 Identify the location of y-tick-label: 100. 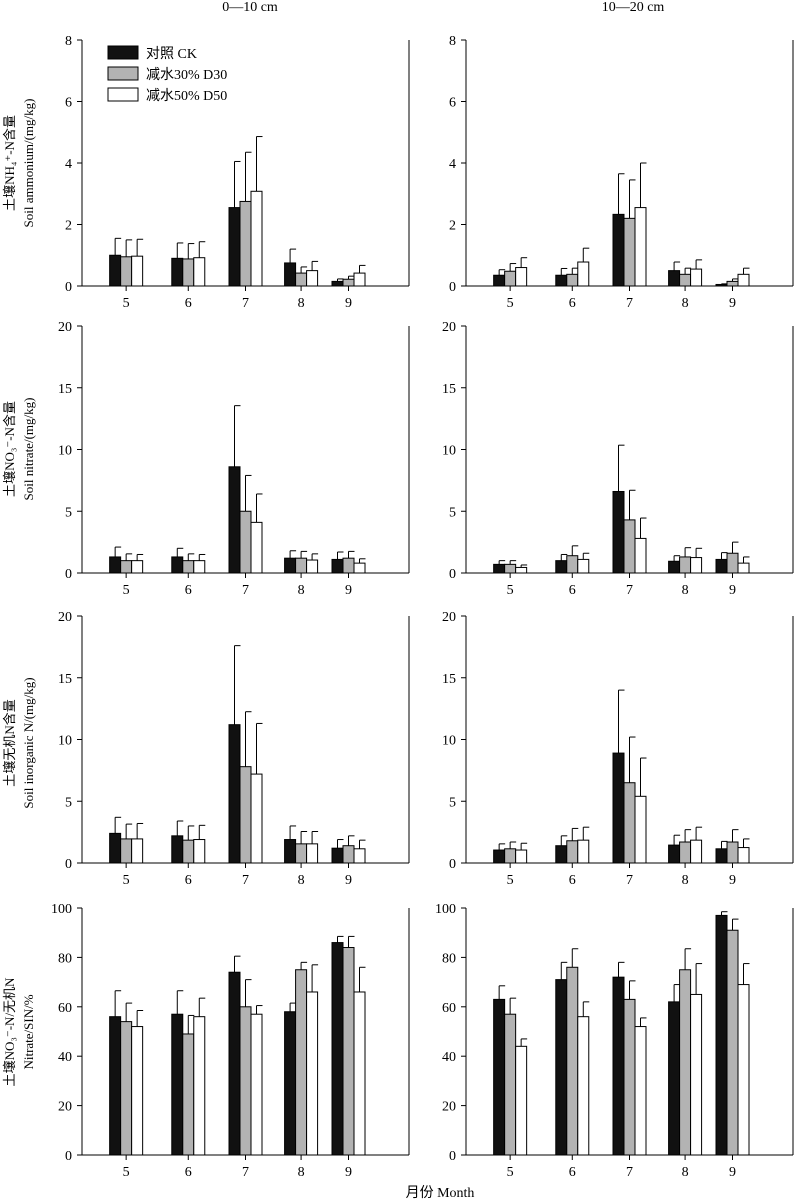
(445, 909).